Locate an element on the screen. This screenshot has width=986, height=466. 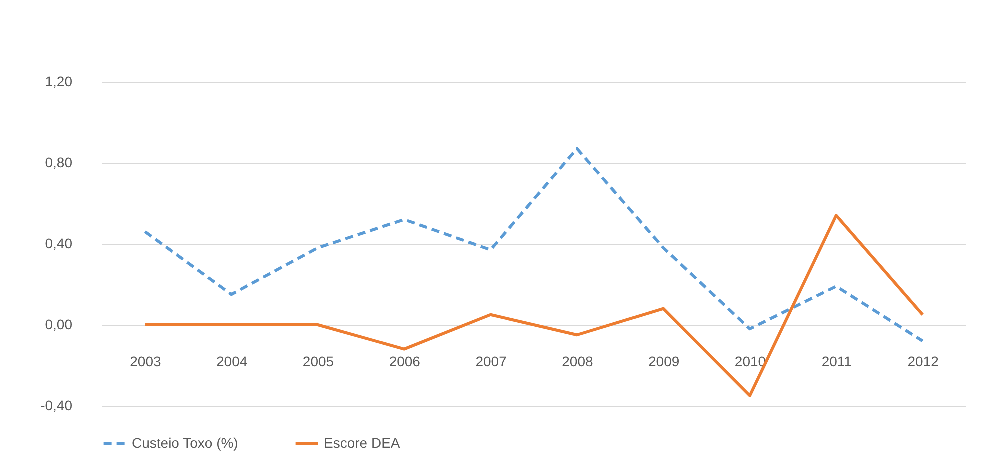
x-tick-label: 2006 is located at coordinates (405, 361).